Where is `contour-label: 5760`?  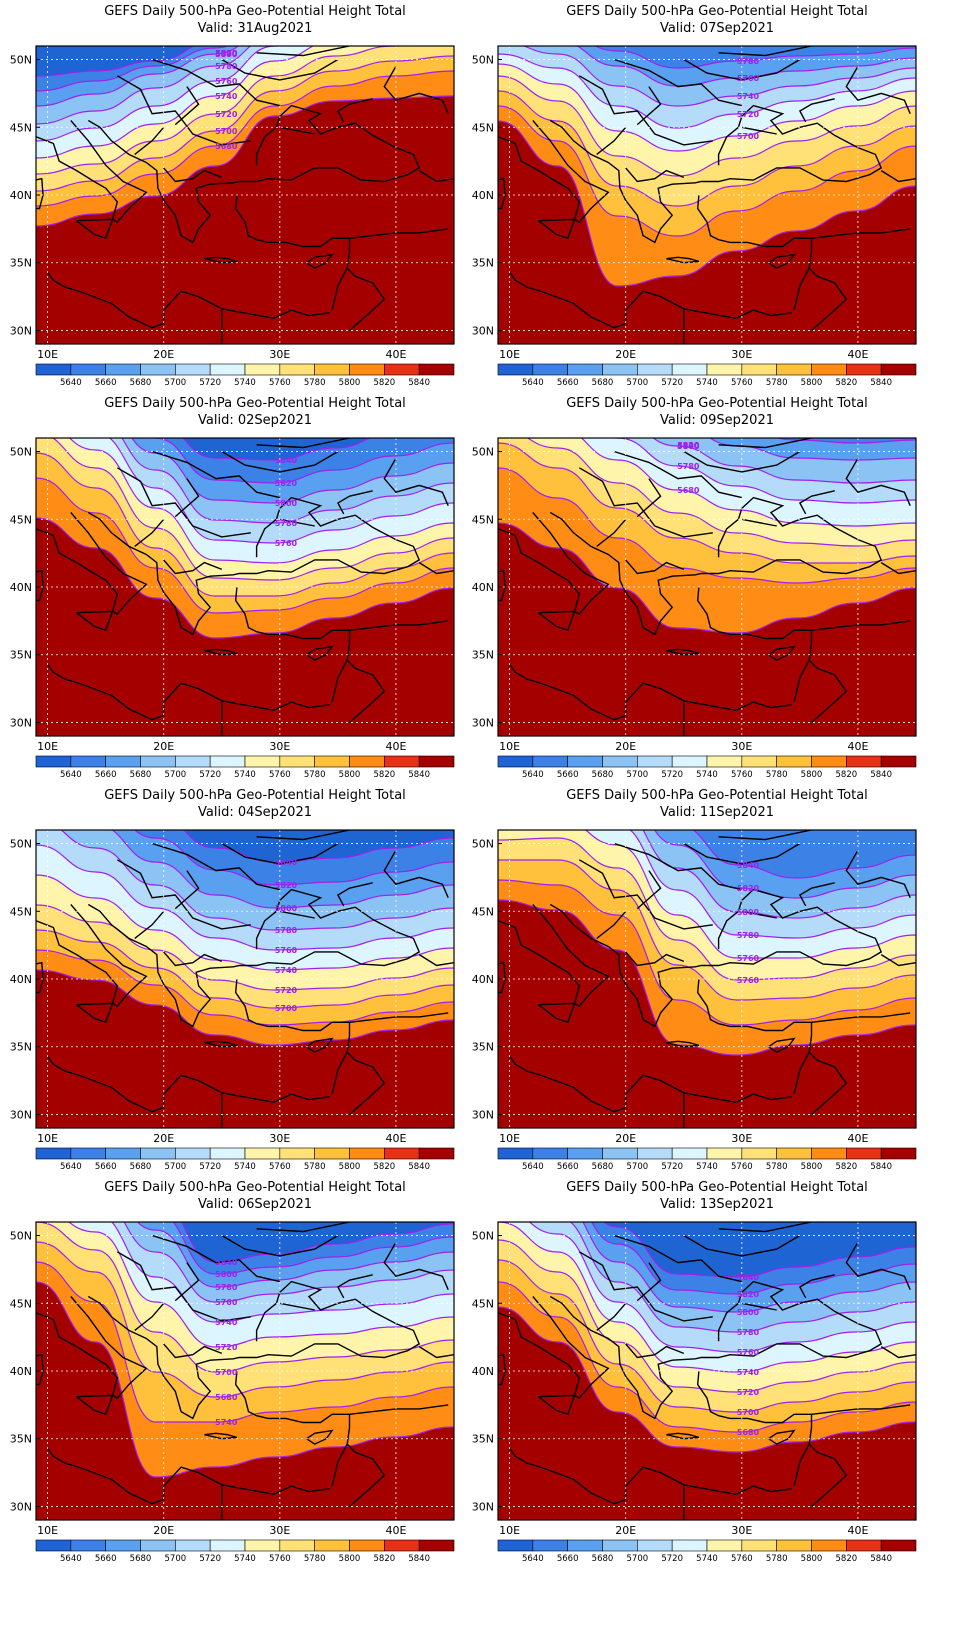
contour-label: 5760 is located at coordinates (226, 81).